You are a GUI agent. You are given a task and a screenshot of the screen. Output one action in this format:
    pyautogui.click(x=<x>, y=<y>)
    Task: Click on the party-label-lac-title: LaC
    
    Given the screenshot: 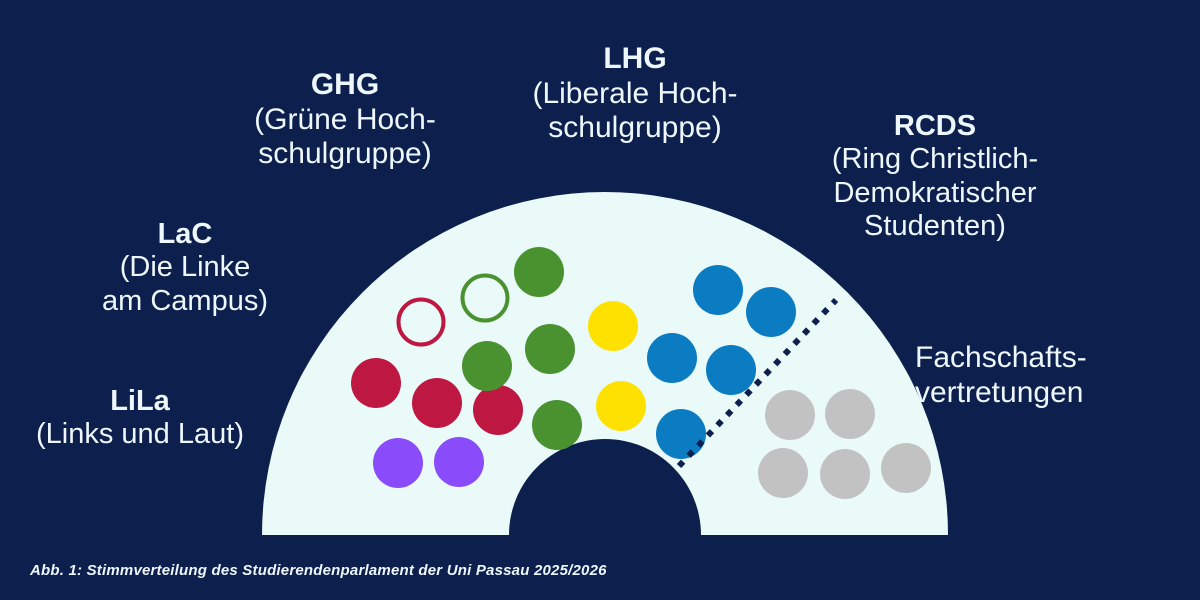 What is the action you would take?
    pyautogui.click(x=185, y=234)
    